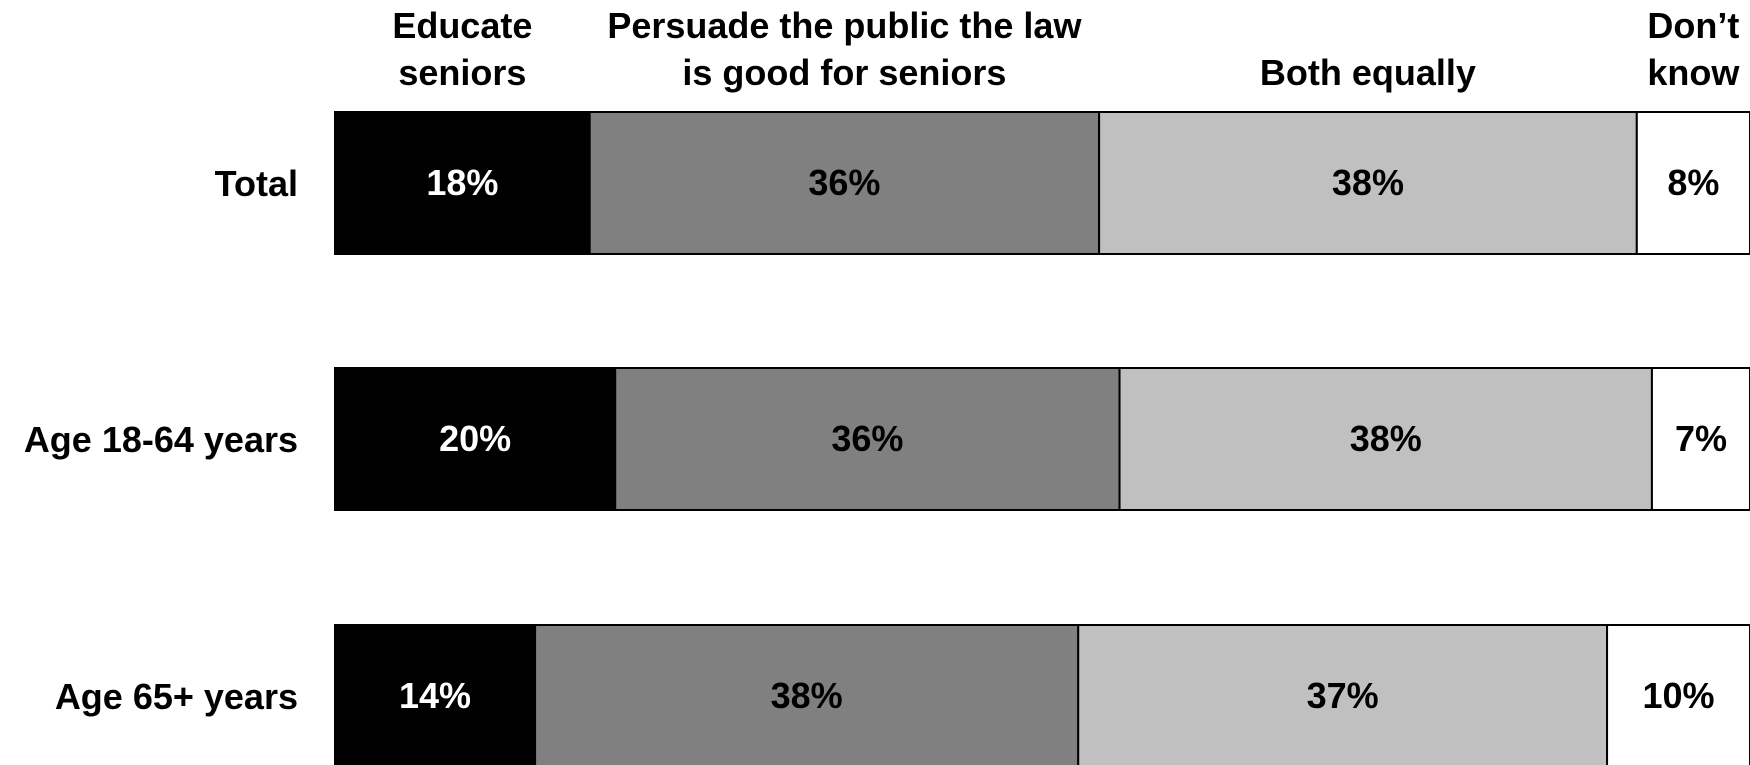 The width and height of the screenshot is (1750, 765). Describe the element at coordinates (462, 25) in the screenshot. I see `column-header-line: Educate` at that location.